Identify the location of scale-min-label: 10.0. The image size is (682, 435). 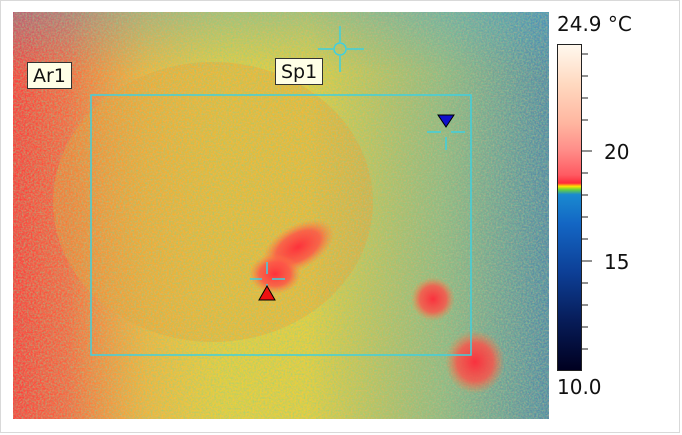
(579, 387).